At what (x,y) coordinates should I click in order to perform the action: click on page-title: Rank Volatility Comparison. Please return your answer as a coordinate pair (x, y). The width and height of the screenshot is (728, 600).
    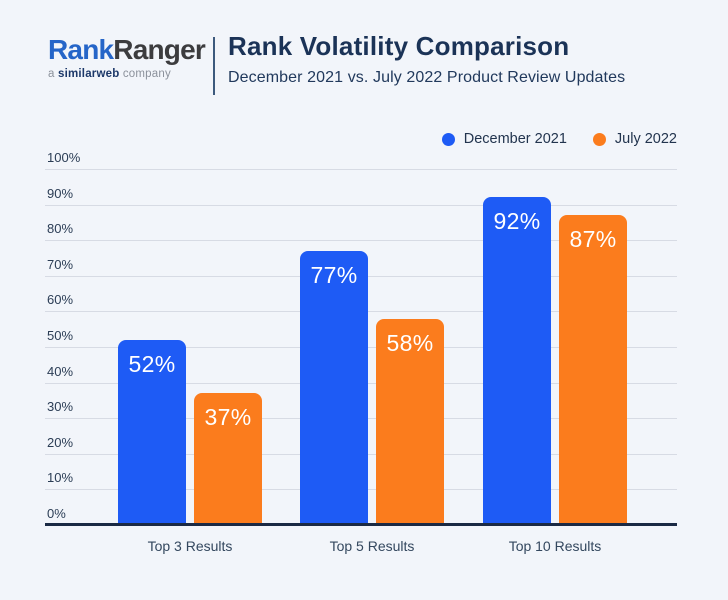
    Looking at the image, I should click on (399, 46).